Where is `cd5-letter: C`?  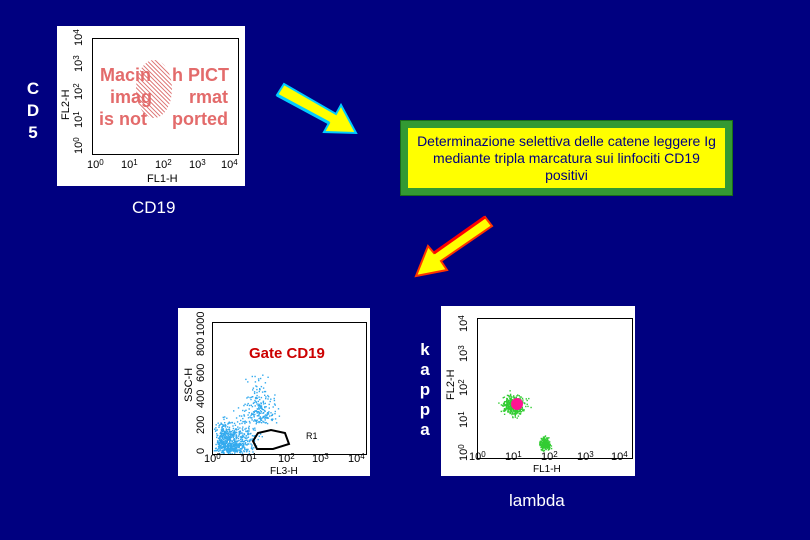 cd5-letter: C is located at coordinates (33, 88).